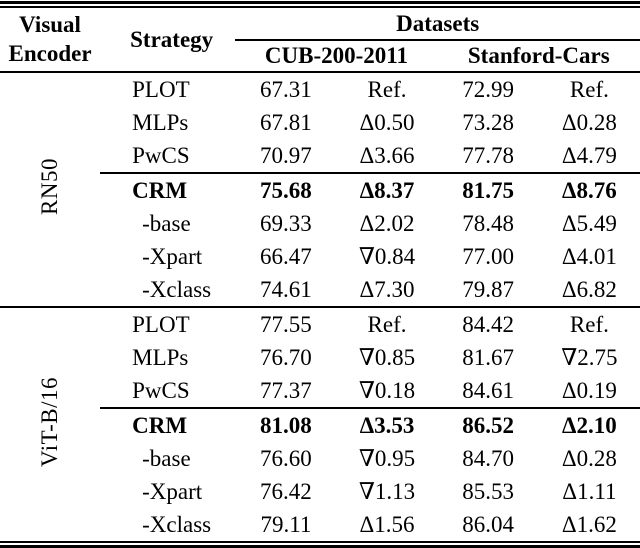 This screenshot has height=548, width=640. Describe the element at coordinates (589, 256) in the screenshot. I see `cars-delta-cell: Δ4.01` at that location.